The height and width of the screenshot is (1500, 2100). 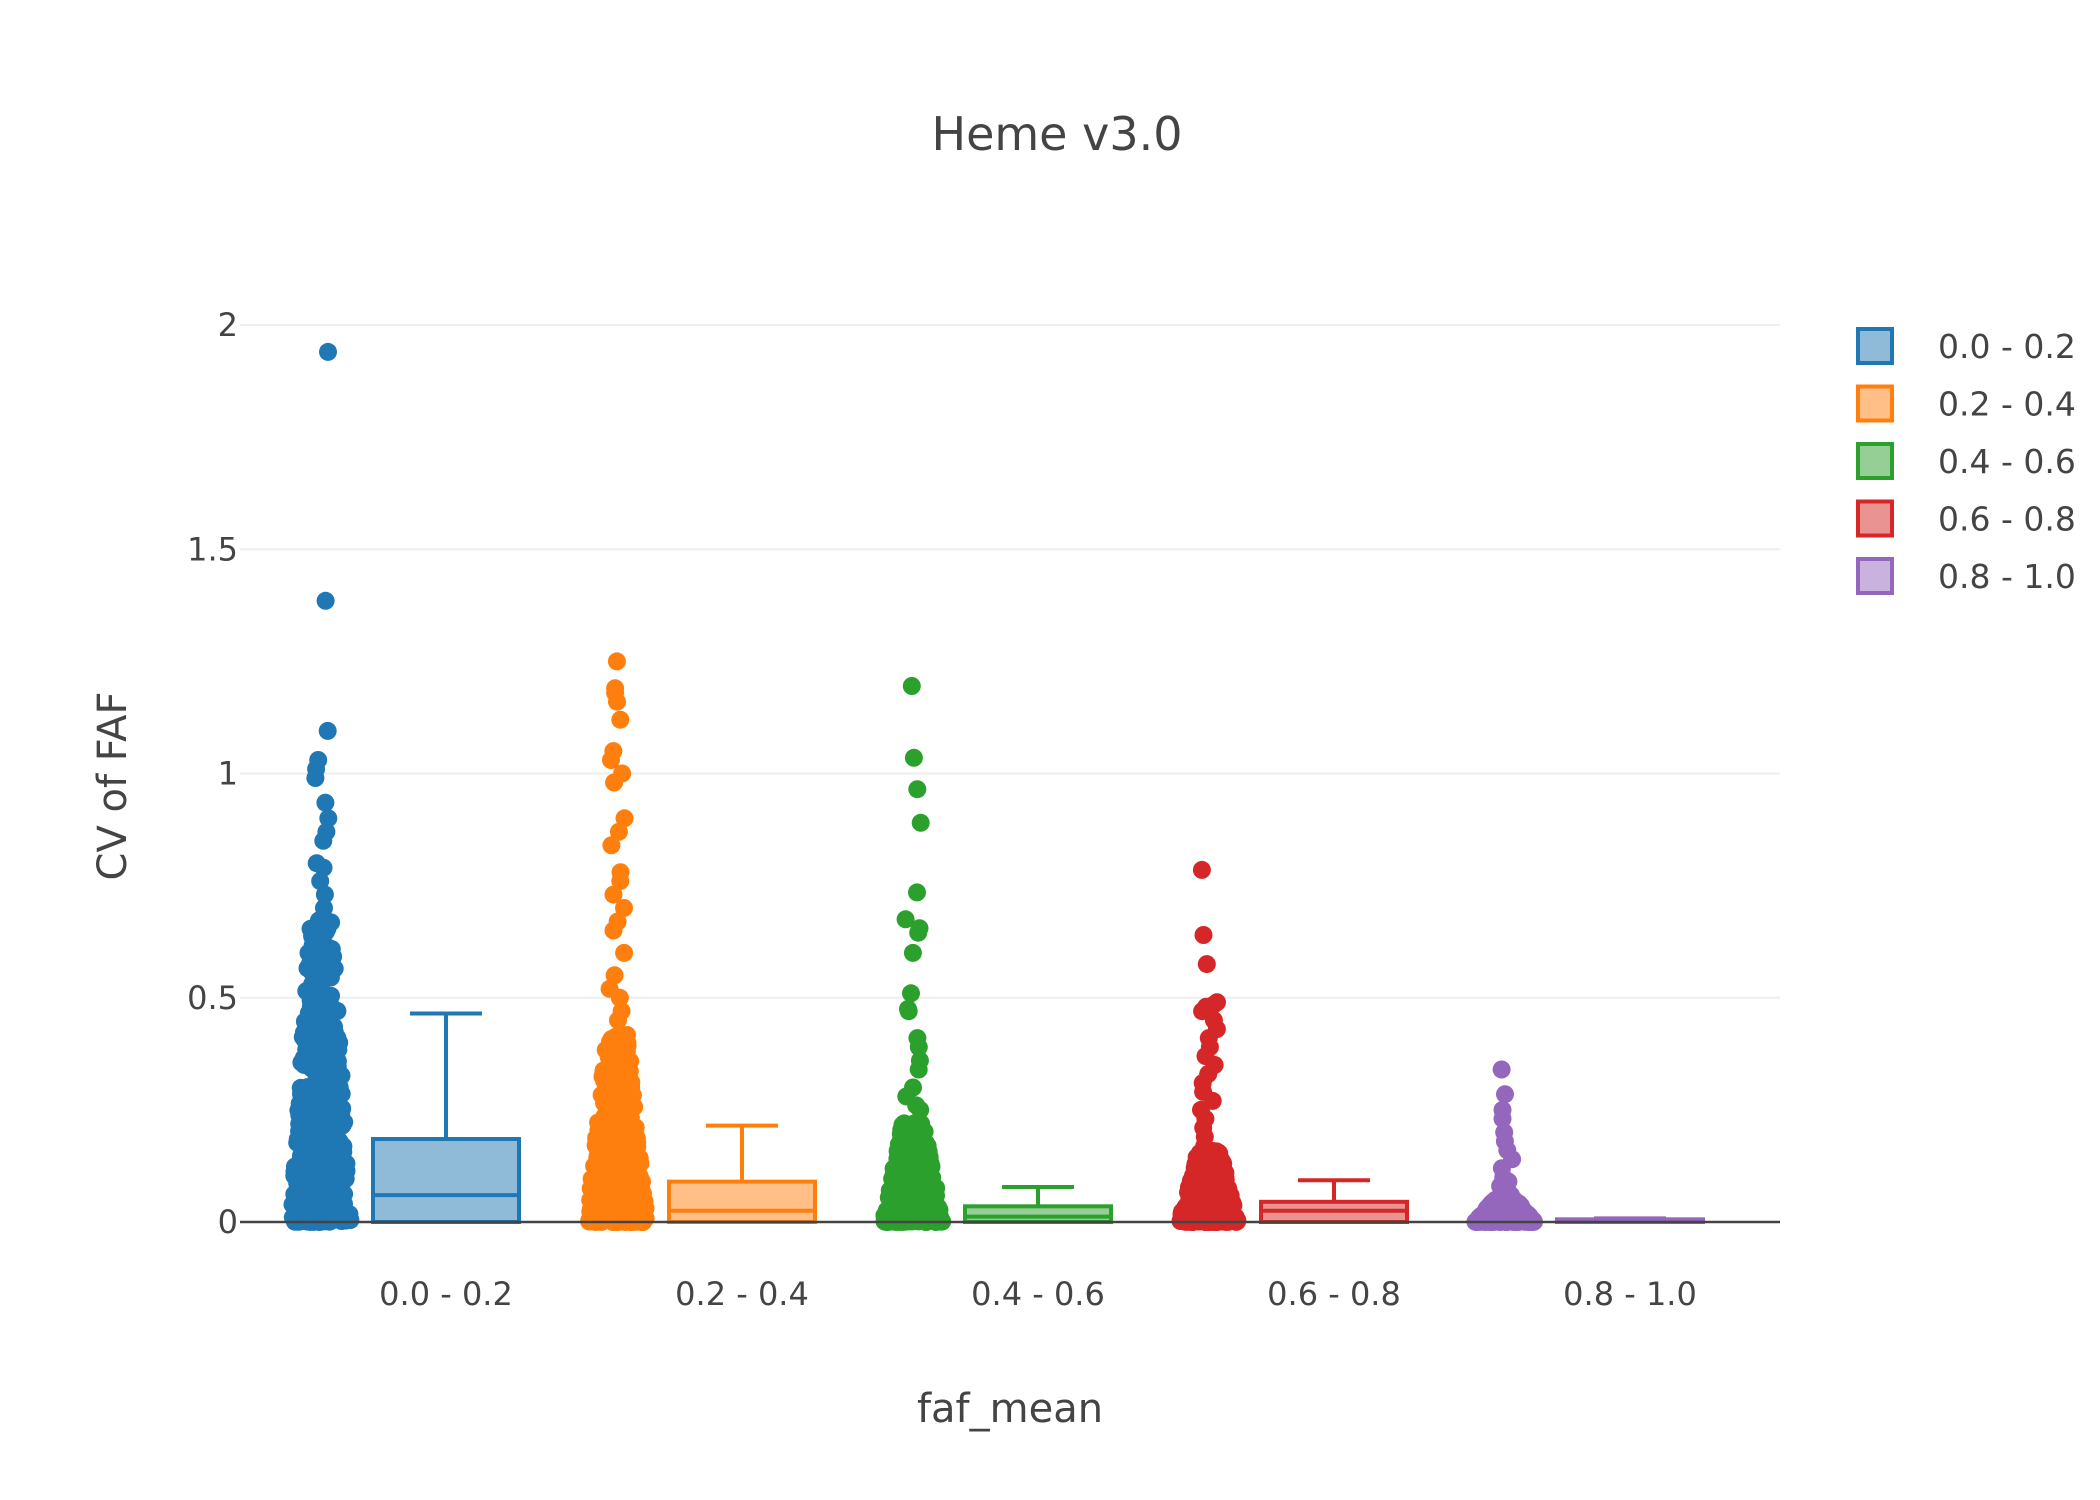 I want to click on box-0.4-0.6, so click(x=1038, y=1204).